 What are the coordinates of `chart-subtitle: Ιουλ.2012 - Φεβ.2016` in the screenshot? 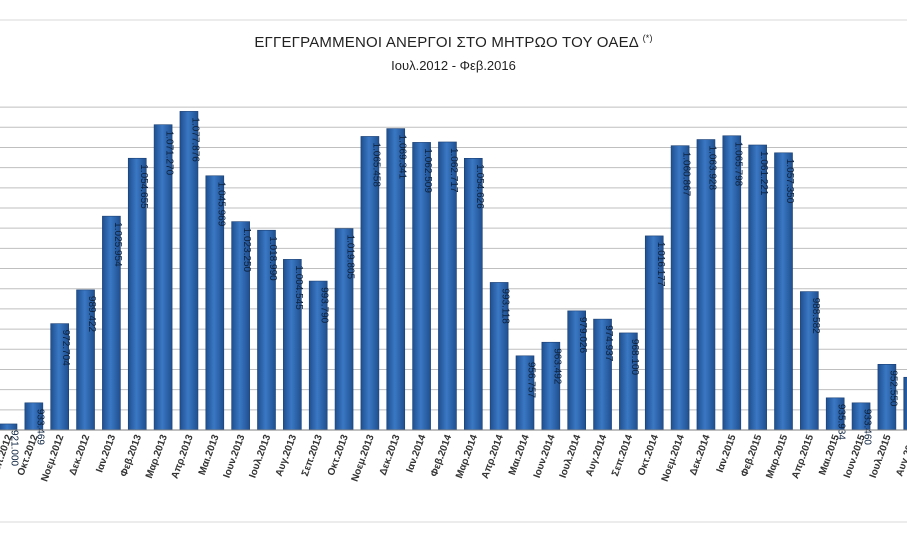 It's located at (453, 65).